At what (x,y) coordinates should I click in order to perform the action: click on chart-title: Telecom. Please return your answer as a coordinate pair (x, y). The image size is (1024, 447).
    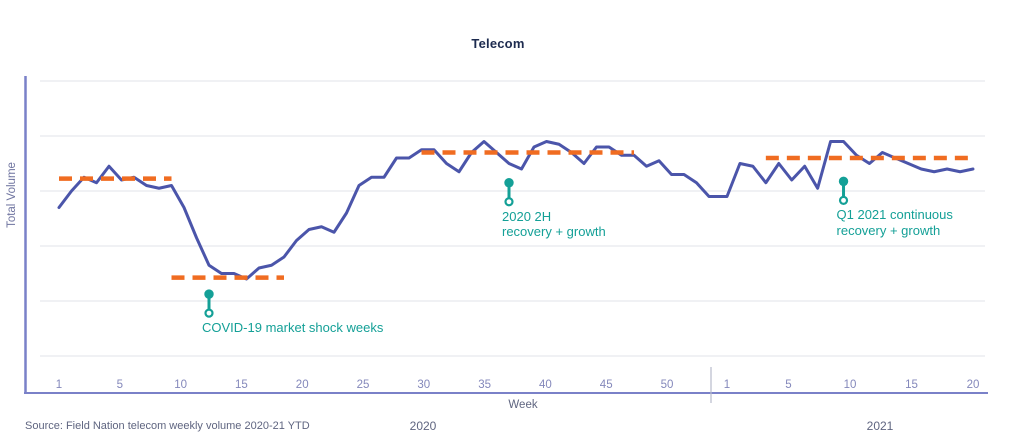
    Looking at the image, I should click on (498, 43).